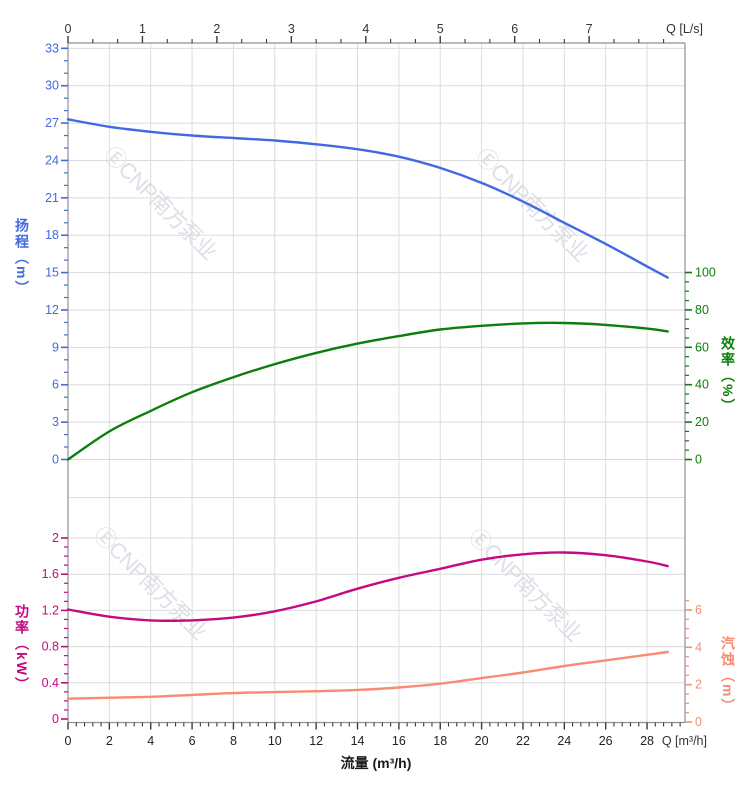 The height and width of the screenshot is (797, 752). What do you see at coordinates (589, 29) in the screenshot?
I see `top-axis-tick-label: 7` at bounding box center [589, 29].